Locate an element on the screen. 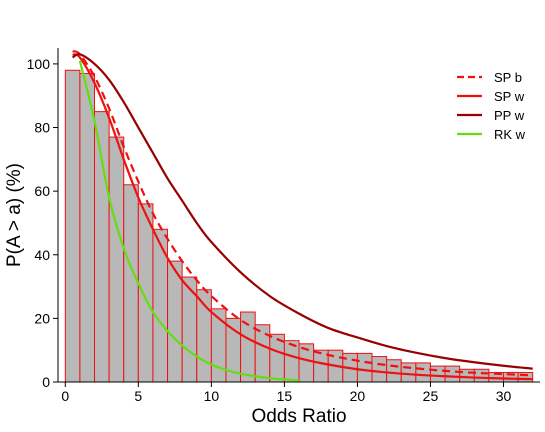 Image resolution: width=545 pixels, height=432 pixels. y-tick-label: 80 is located at coordinates (42, 128).